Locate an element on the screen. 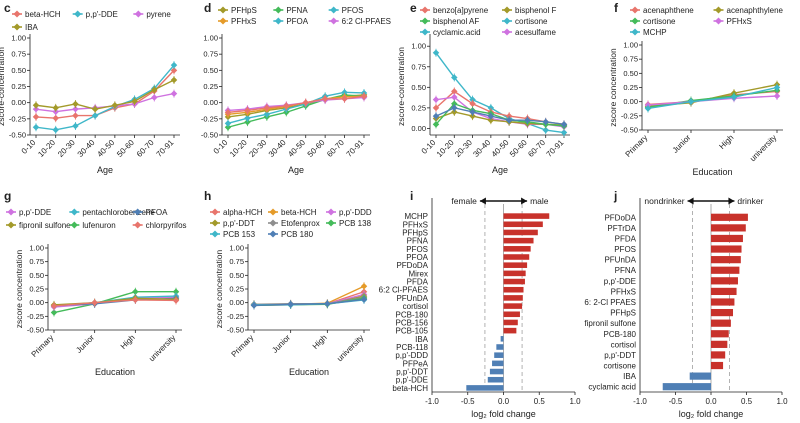 The image size is (800, 423). x-tick-label-c-2: 20-30 is located at coordinates (66, 148).